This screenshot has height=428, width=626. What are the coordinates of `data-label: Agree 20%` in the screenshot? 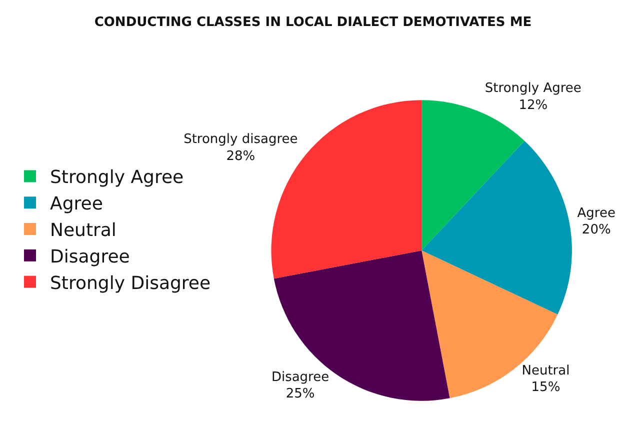 It's located at (596, 222).